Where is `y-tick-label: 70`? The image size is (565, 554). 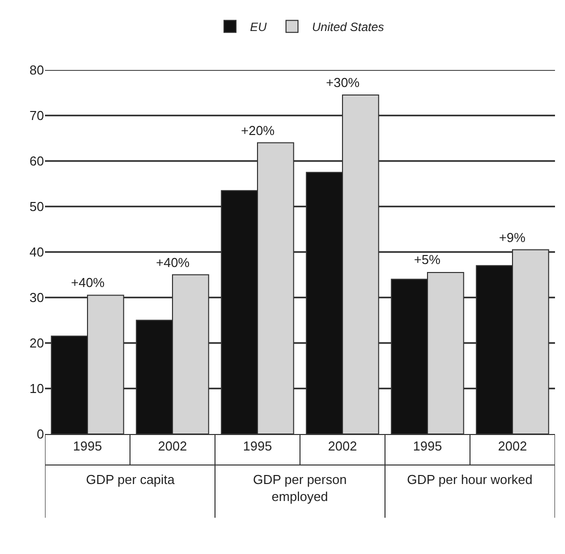 y-tick-label: 70 is located at coordinates (37, 116).